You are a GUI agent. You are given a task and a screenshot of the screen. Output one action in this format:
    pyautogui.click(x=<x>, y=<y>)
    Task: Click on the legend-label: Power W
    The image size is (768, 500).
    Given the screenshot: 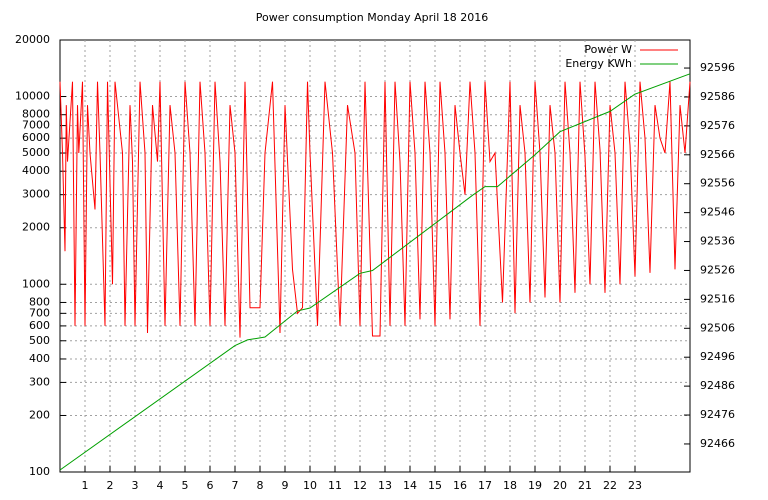 What is the action you would take?
    pyautogui.click(x=608, y=49)
    